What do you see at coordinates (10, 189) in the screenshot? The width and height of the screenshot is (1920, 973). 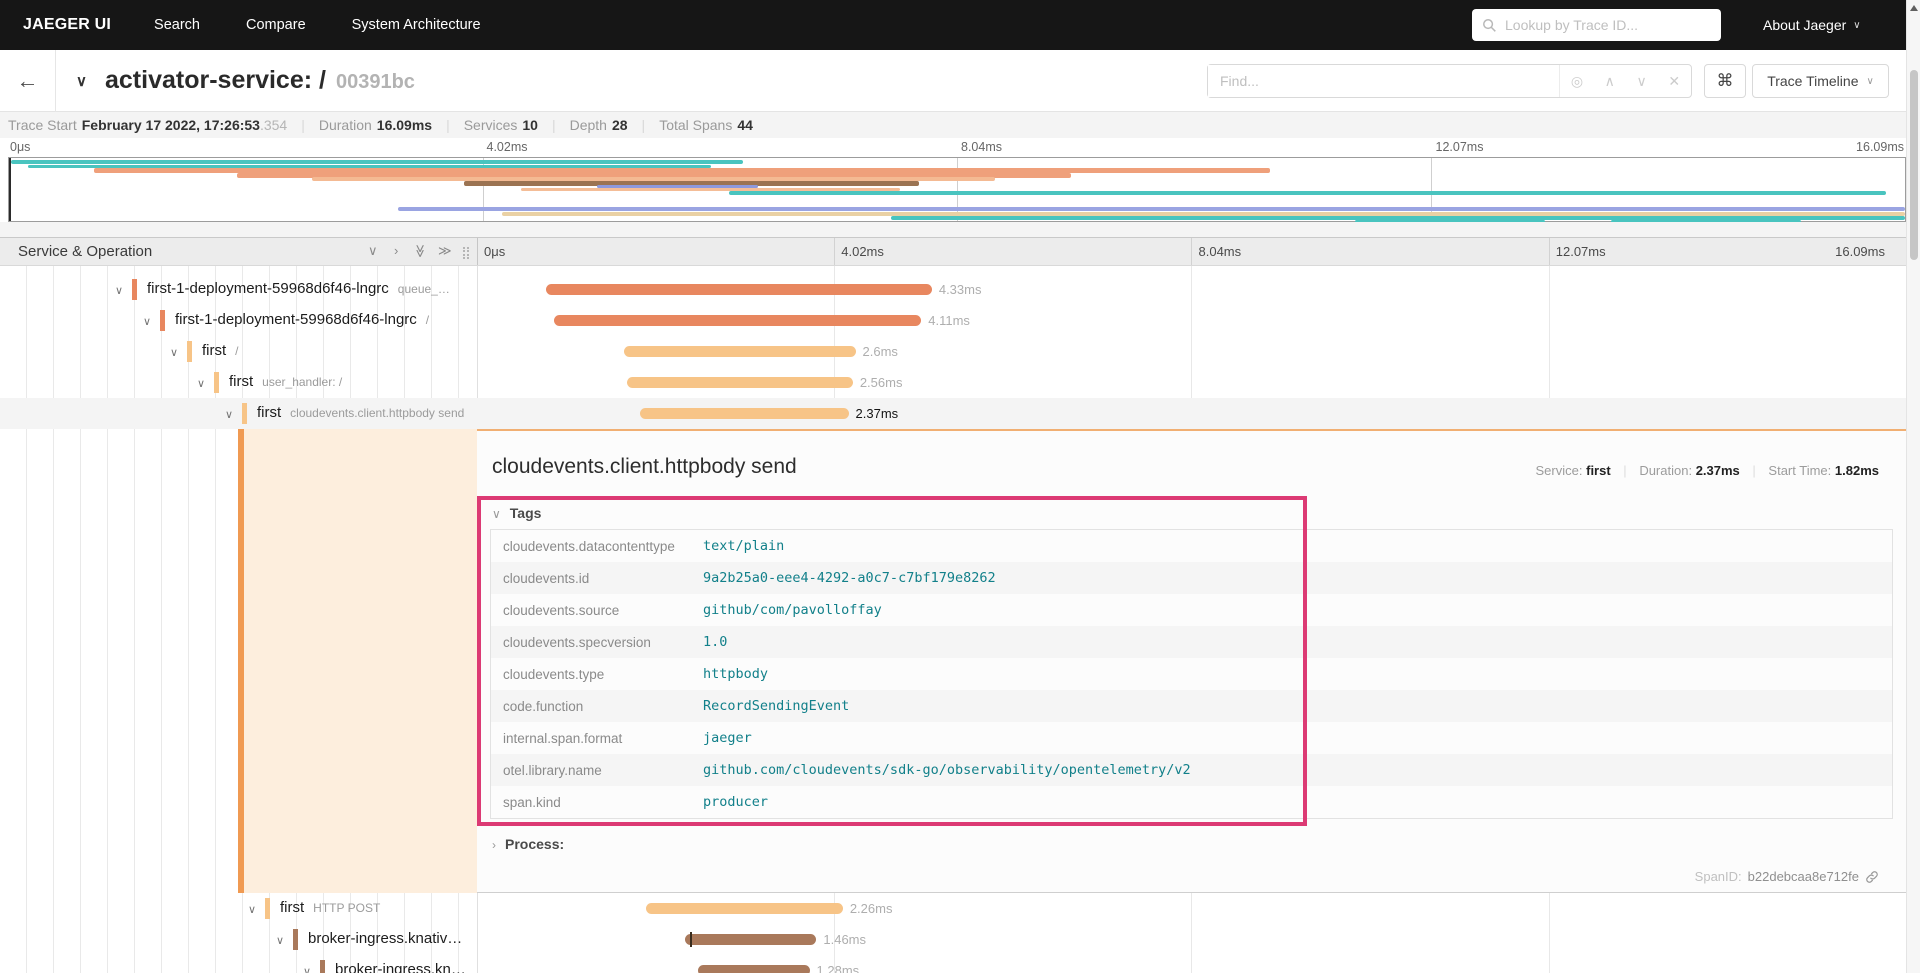 I see `minimap-scrubber` at bounding box center [10, 189].